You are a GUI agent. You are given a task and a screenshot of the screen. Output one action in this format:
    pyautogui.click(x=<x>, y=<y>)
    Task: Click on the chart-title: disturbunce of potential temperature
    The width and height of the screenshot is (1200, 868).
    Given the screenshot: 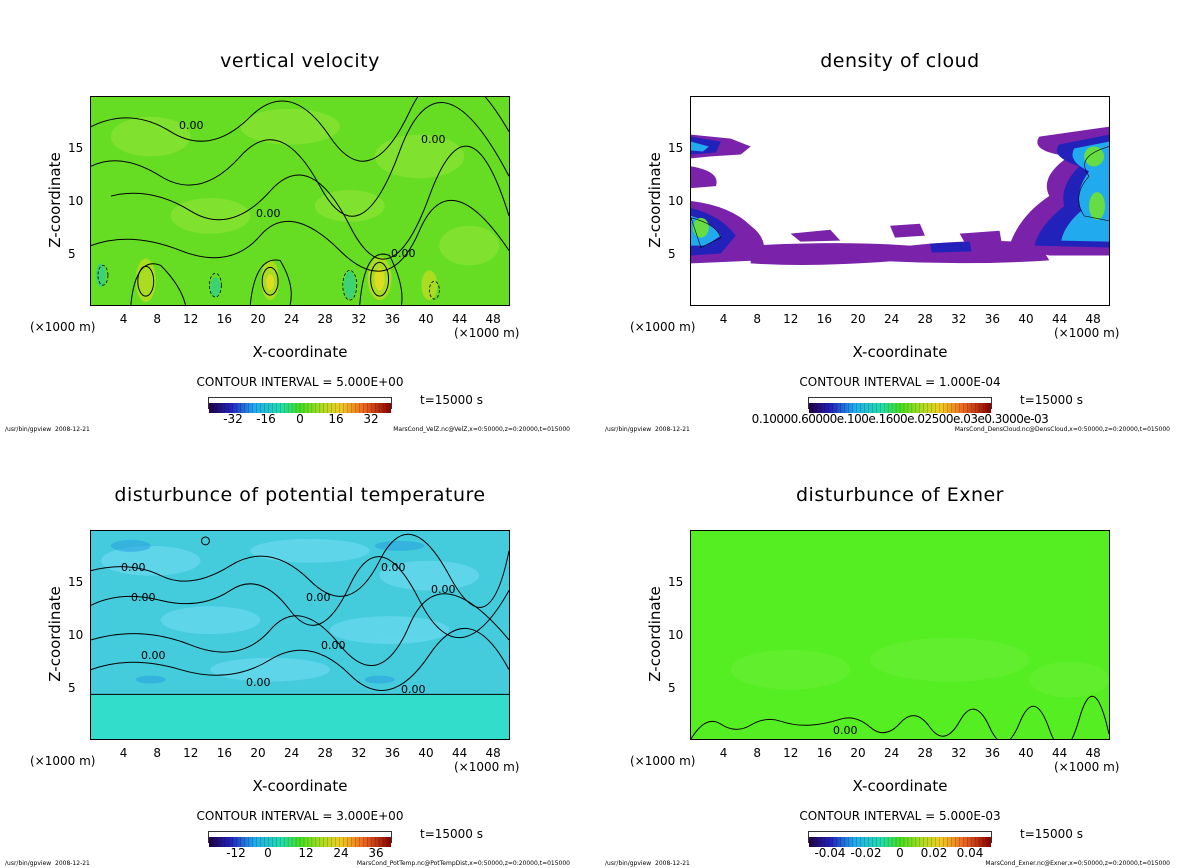 What is the action you would take?
    pyautogui.click(x=300, y=495)
    